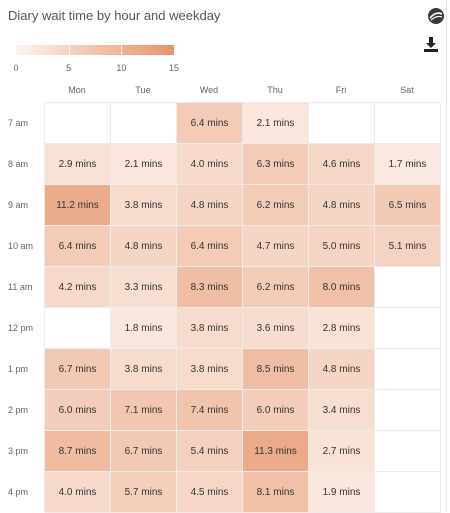  I want to click on legend-tick-label: 5, so click(69, 68).